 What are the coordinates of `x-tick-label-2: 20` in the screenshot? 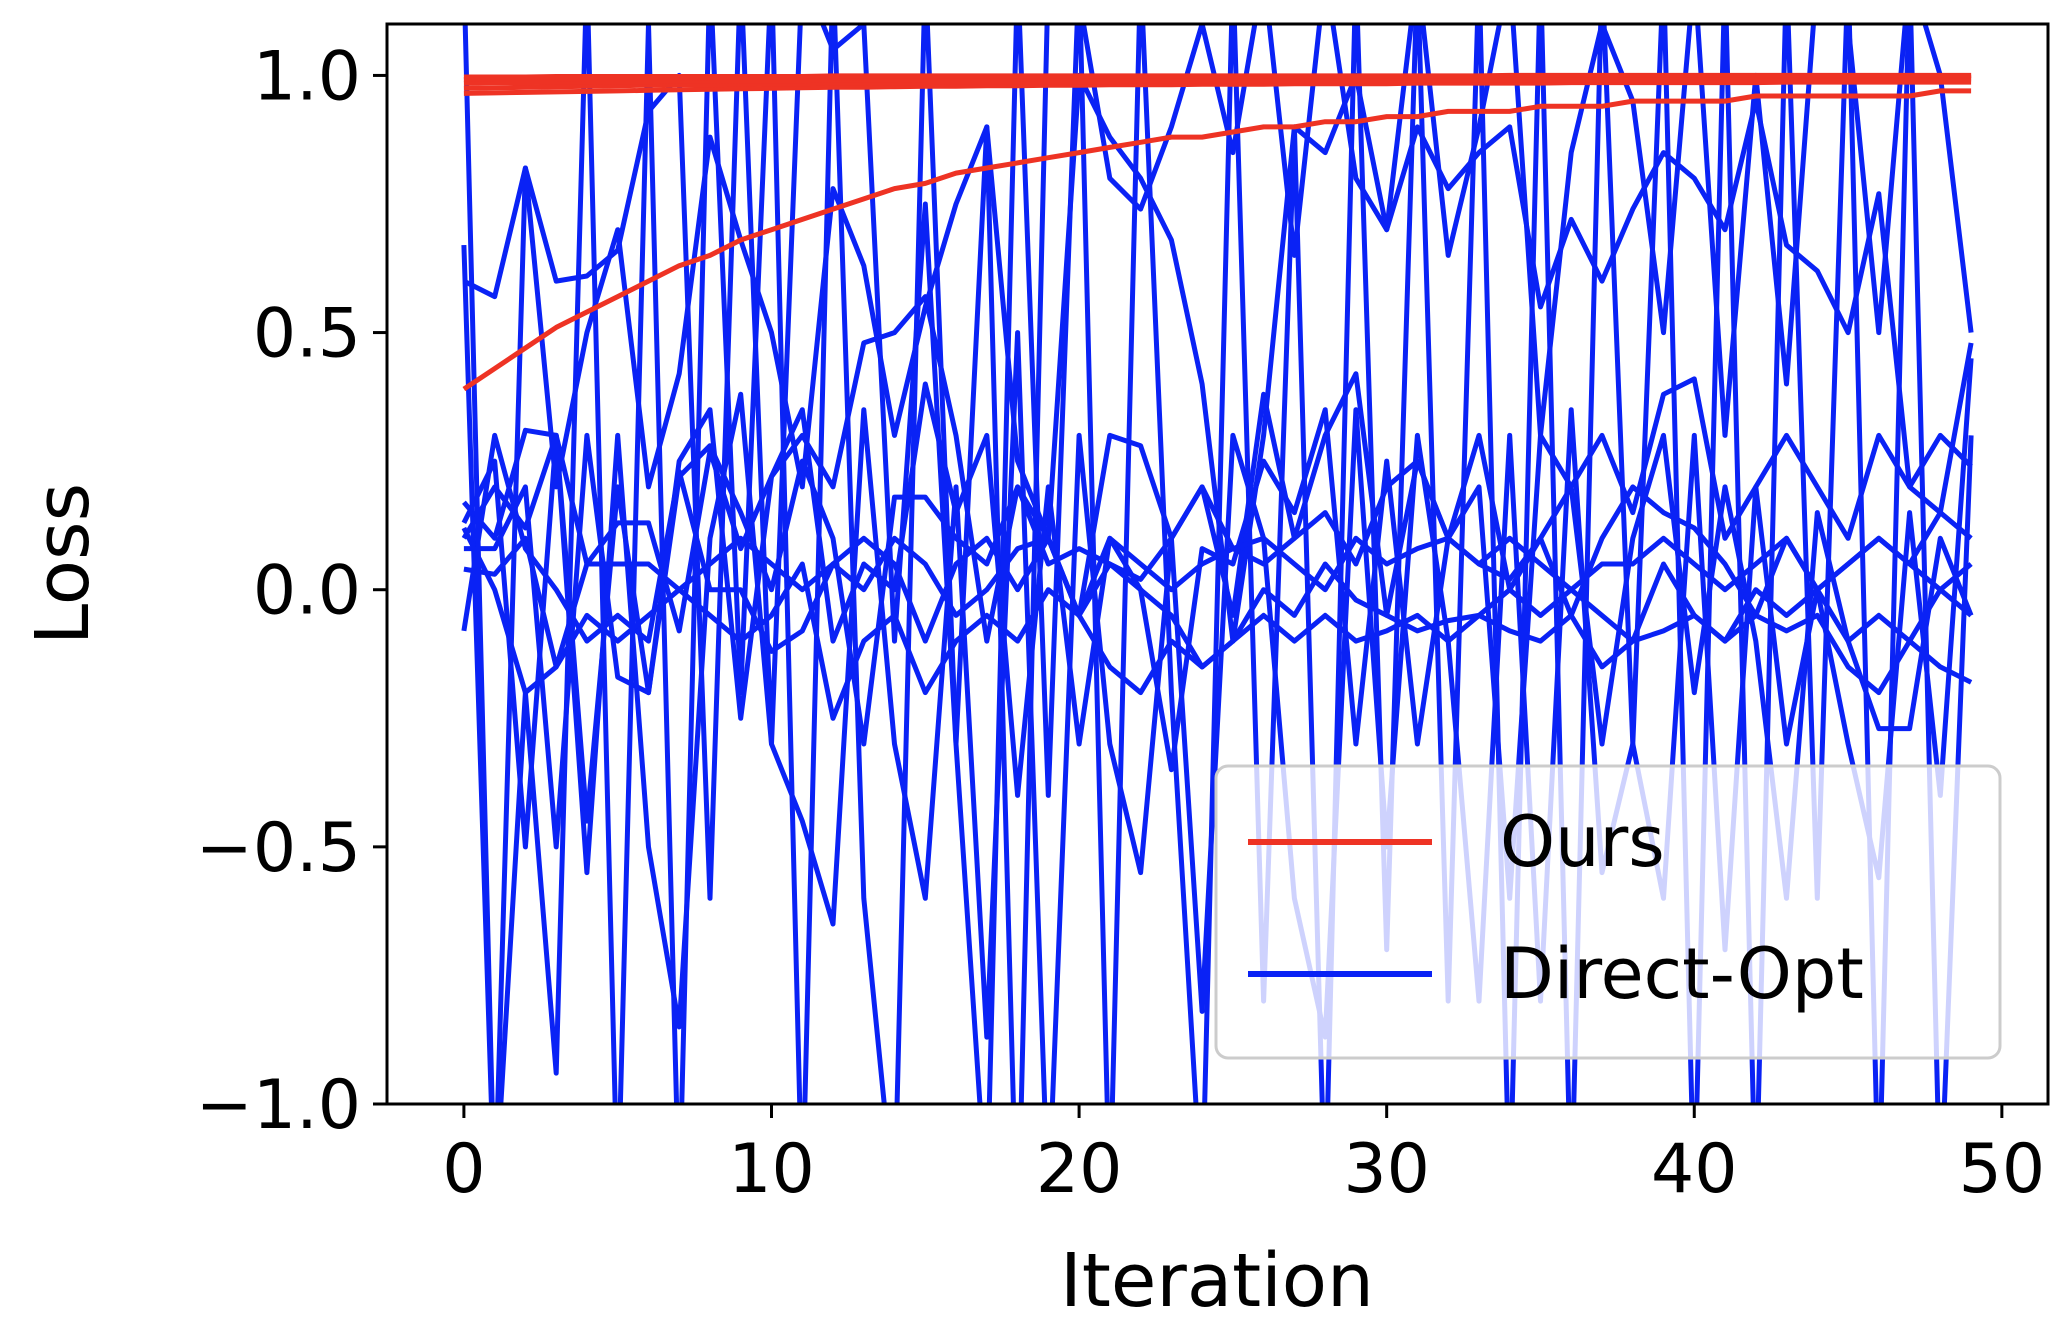 It's located at (1079, 1169).